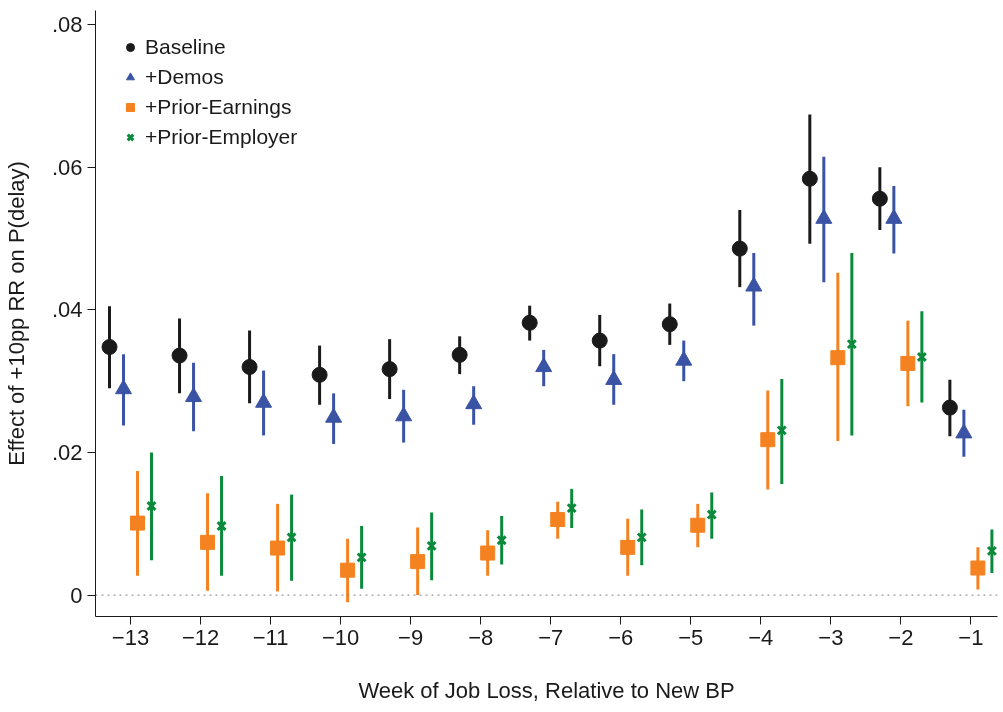 The width and height of the screenshot is (1003, 712). Describe the element at coordinates (76, 595) in the screenshot. I see `y-tick-label: 0` at that location.